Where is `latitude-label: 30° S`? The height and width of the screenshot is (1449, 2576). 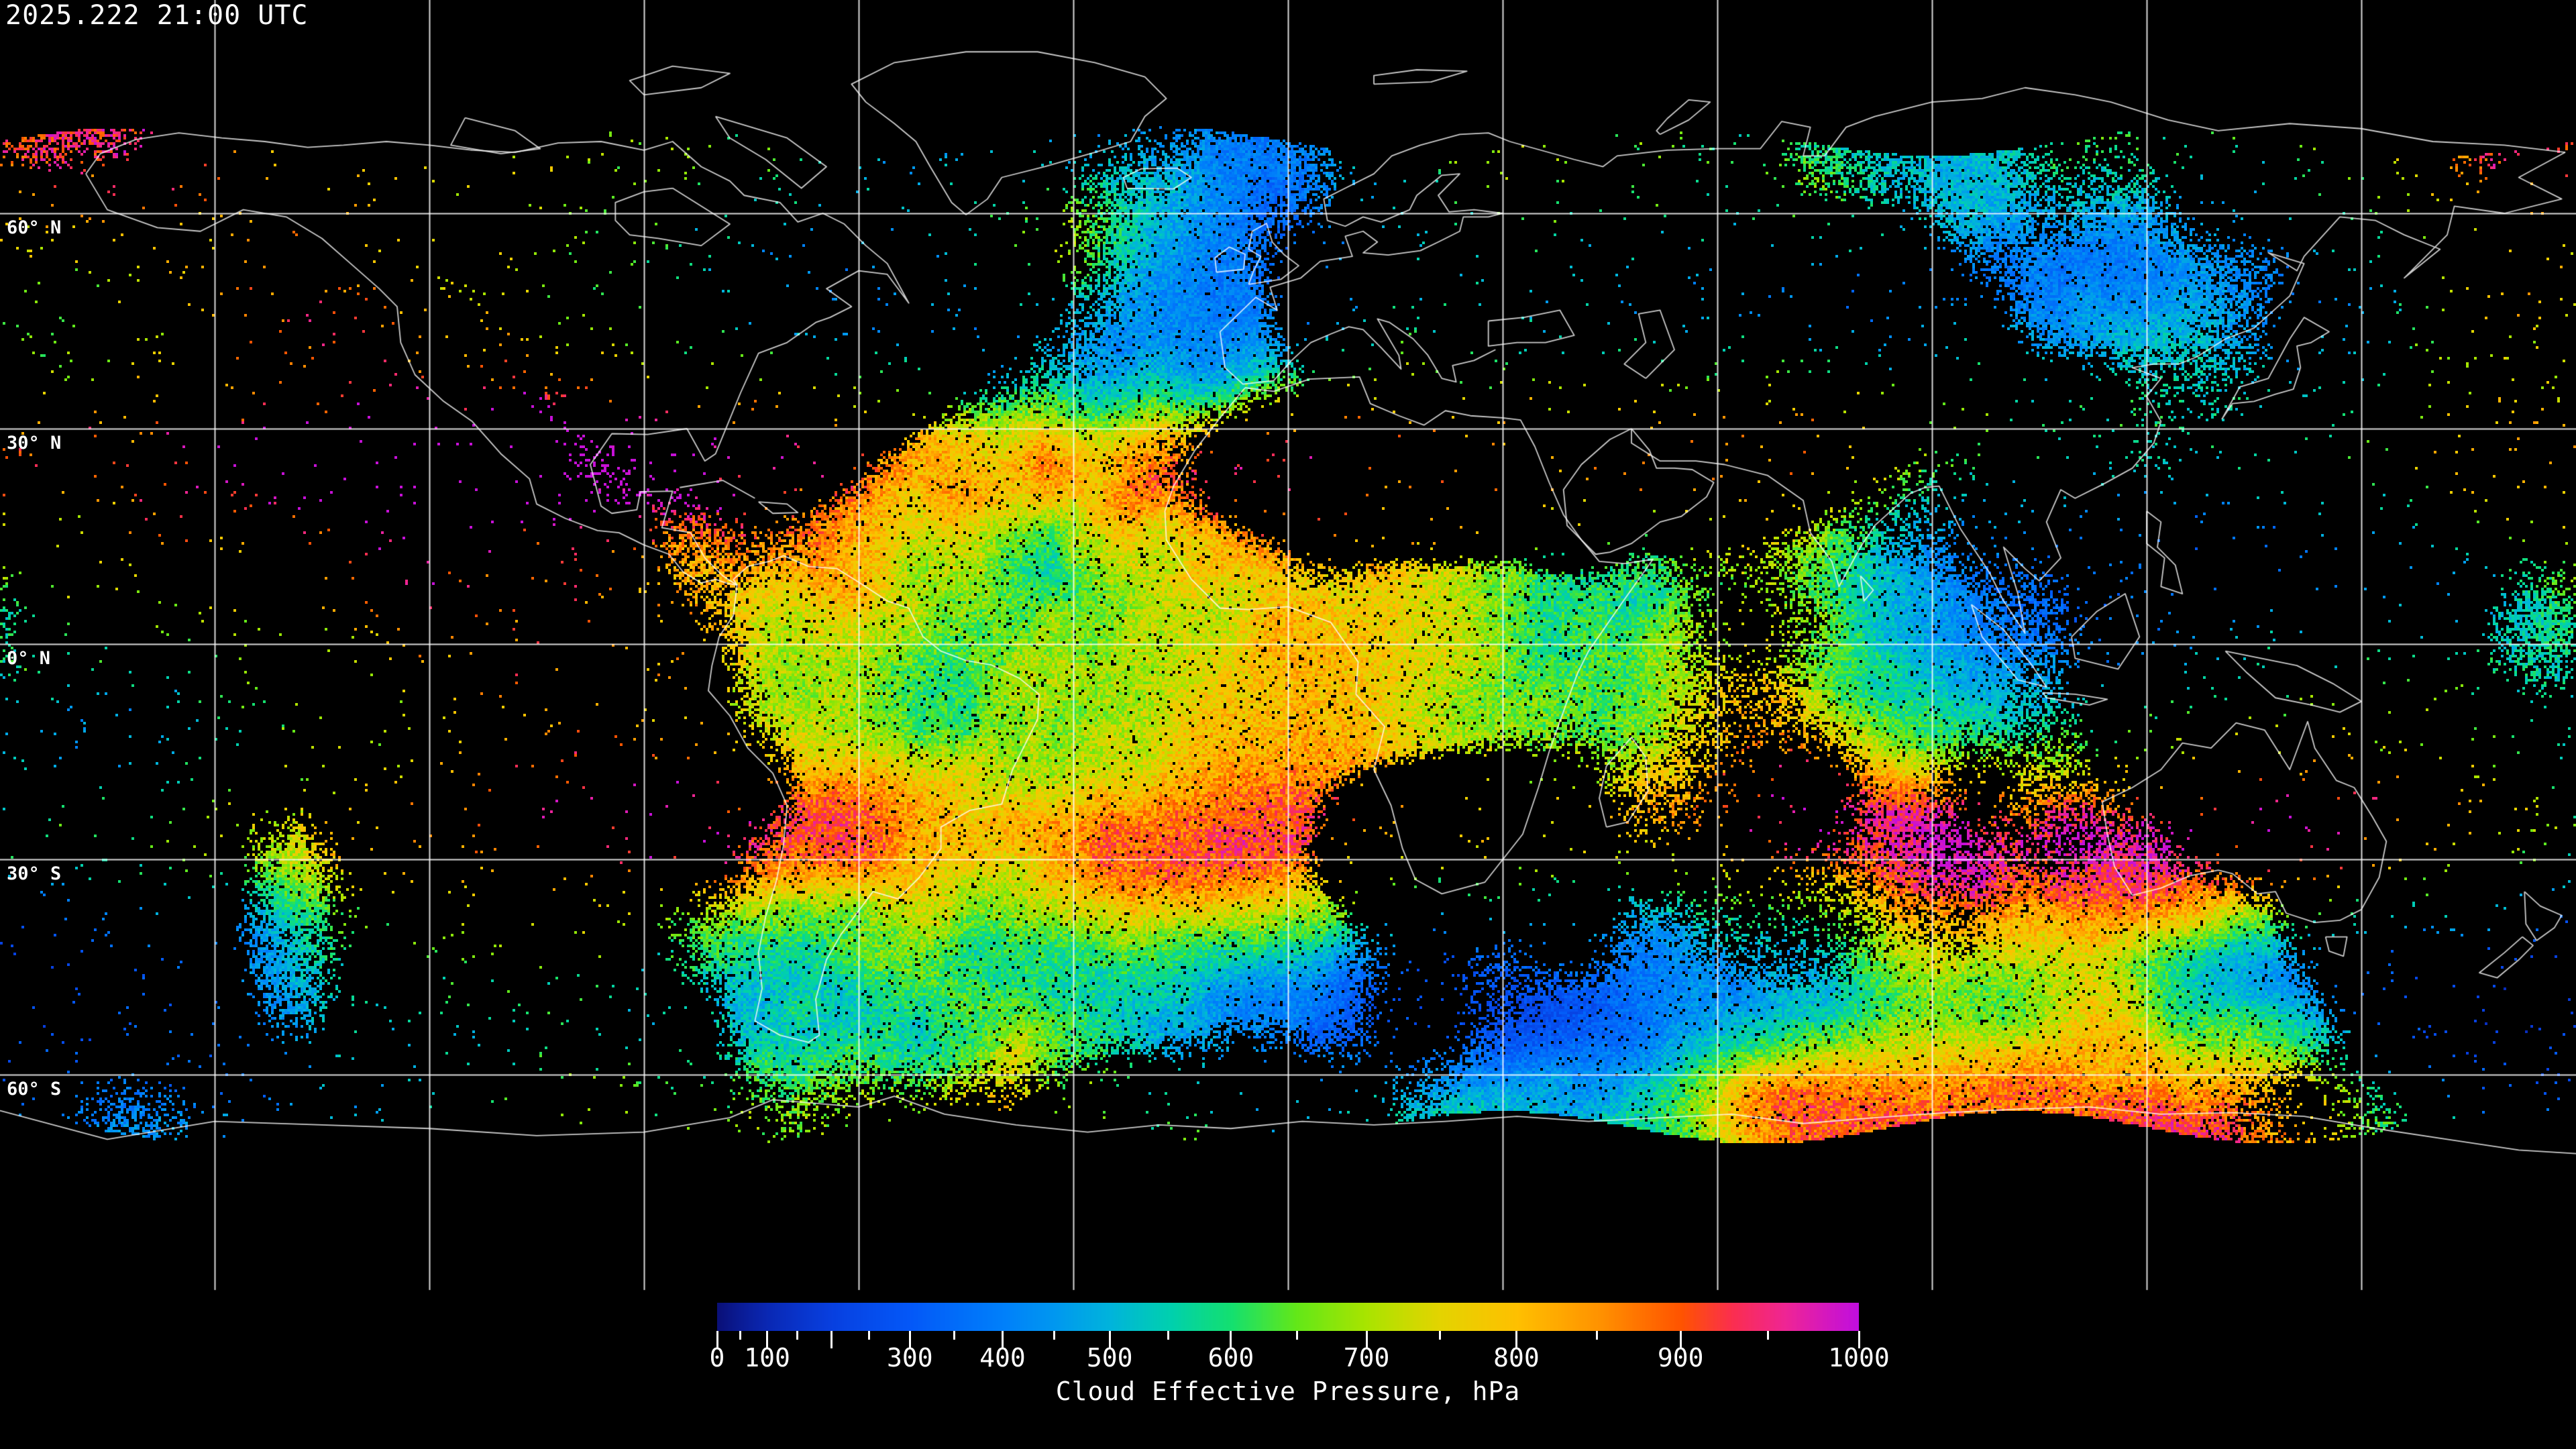 latitude-label: 30° S is located at coordinates (34, 873).